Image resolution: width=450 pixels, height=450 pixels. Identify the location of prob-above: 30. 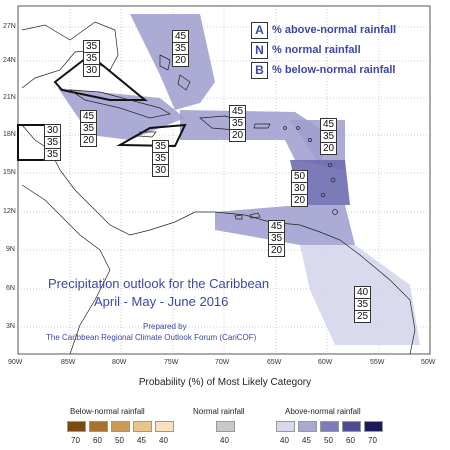
(52, 131).